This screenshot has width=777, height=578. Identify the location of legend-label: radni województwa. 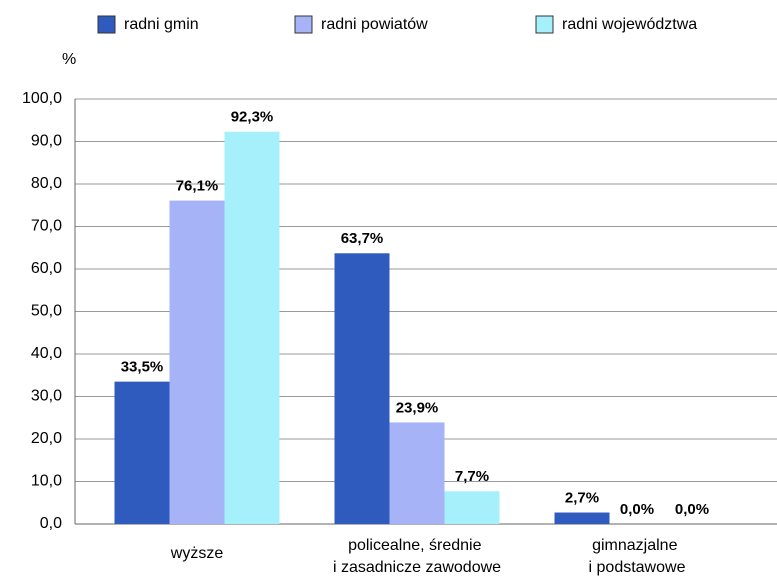
(629, 24).